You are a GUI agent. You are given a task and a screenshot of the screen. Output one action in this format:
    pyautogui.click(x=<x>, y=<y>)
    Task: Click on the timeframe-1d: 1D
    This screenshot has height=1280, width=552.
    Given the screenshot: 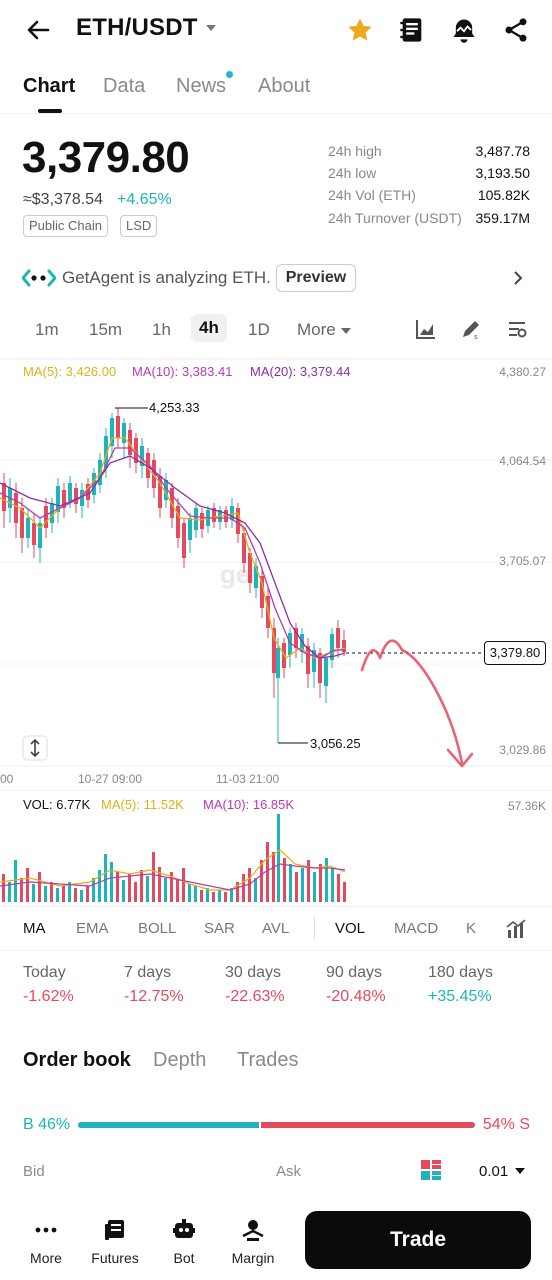 What is the action you would take?
    pyautogui.click(x=259, y=329)
    